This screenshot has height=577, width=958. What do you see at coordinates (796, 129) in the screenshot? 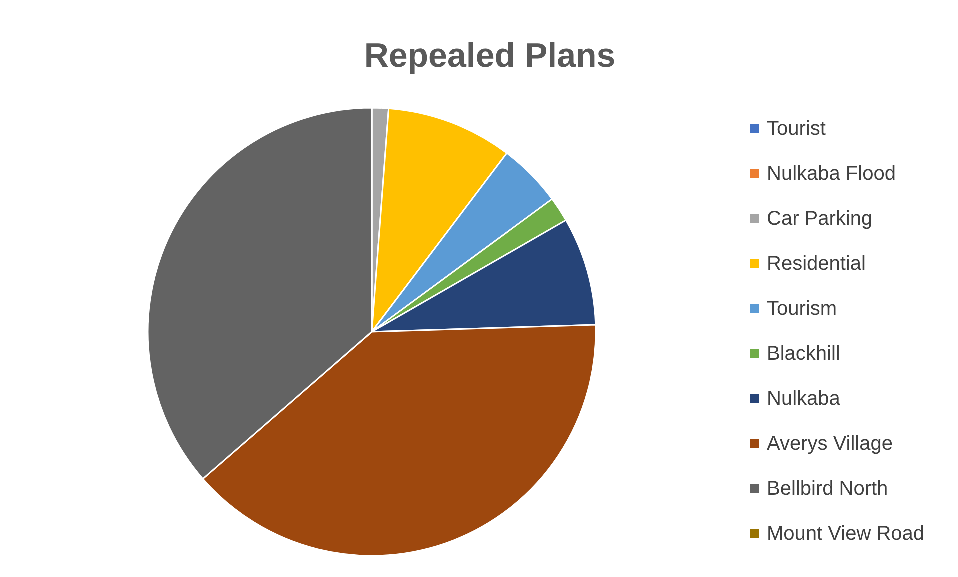
I see `legend-label: Tourist` at bounding box center [796, 129].